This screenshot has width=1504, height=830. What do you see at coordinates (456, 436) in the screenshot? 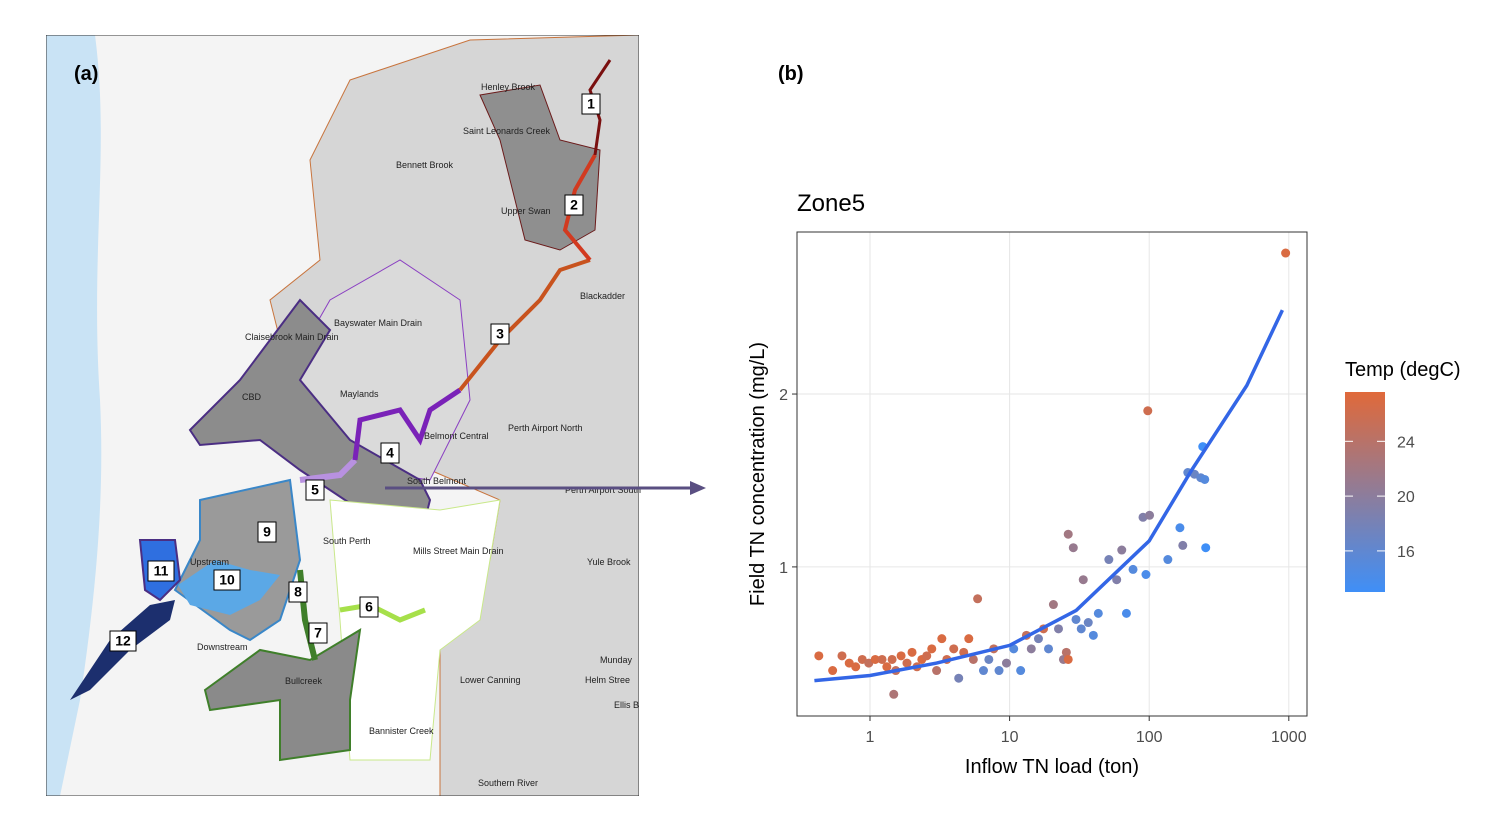
I see `place-label: Belmont Central` at bounding box center [456, 436].